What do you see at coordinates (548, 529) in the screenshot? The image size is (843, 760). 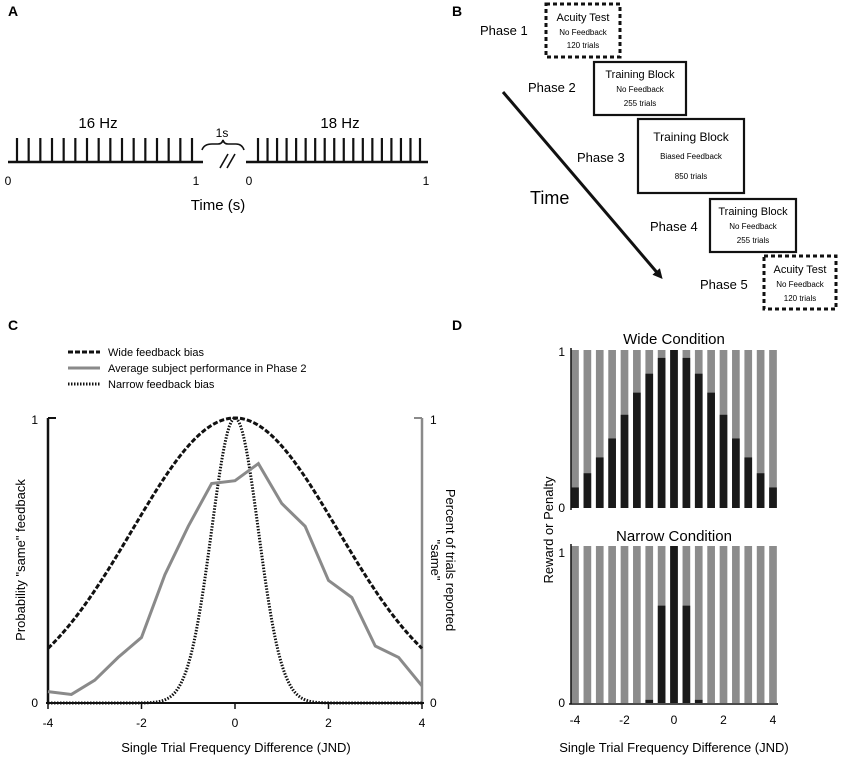 I see `d-y-axis-label: Reward or Penalty` at bounding box center [548, 529].